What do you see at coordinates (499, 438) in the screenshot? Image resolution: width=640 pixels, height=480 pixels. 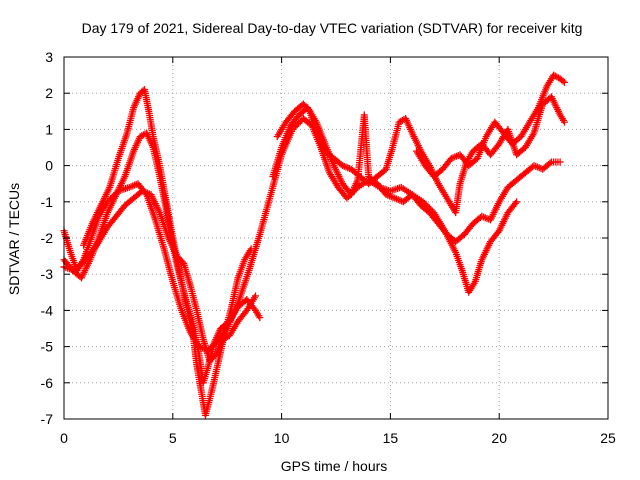 I see `x-tick-label: 20` at bounding box center [499, 438].